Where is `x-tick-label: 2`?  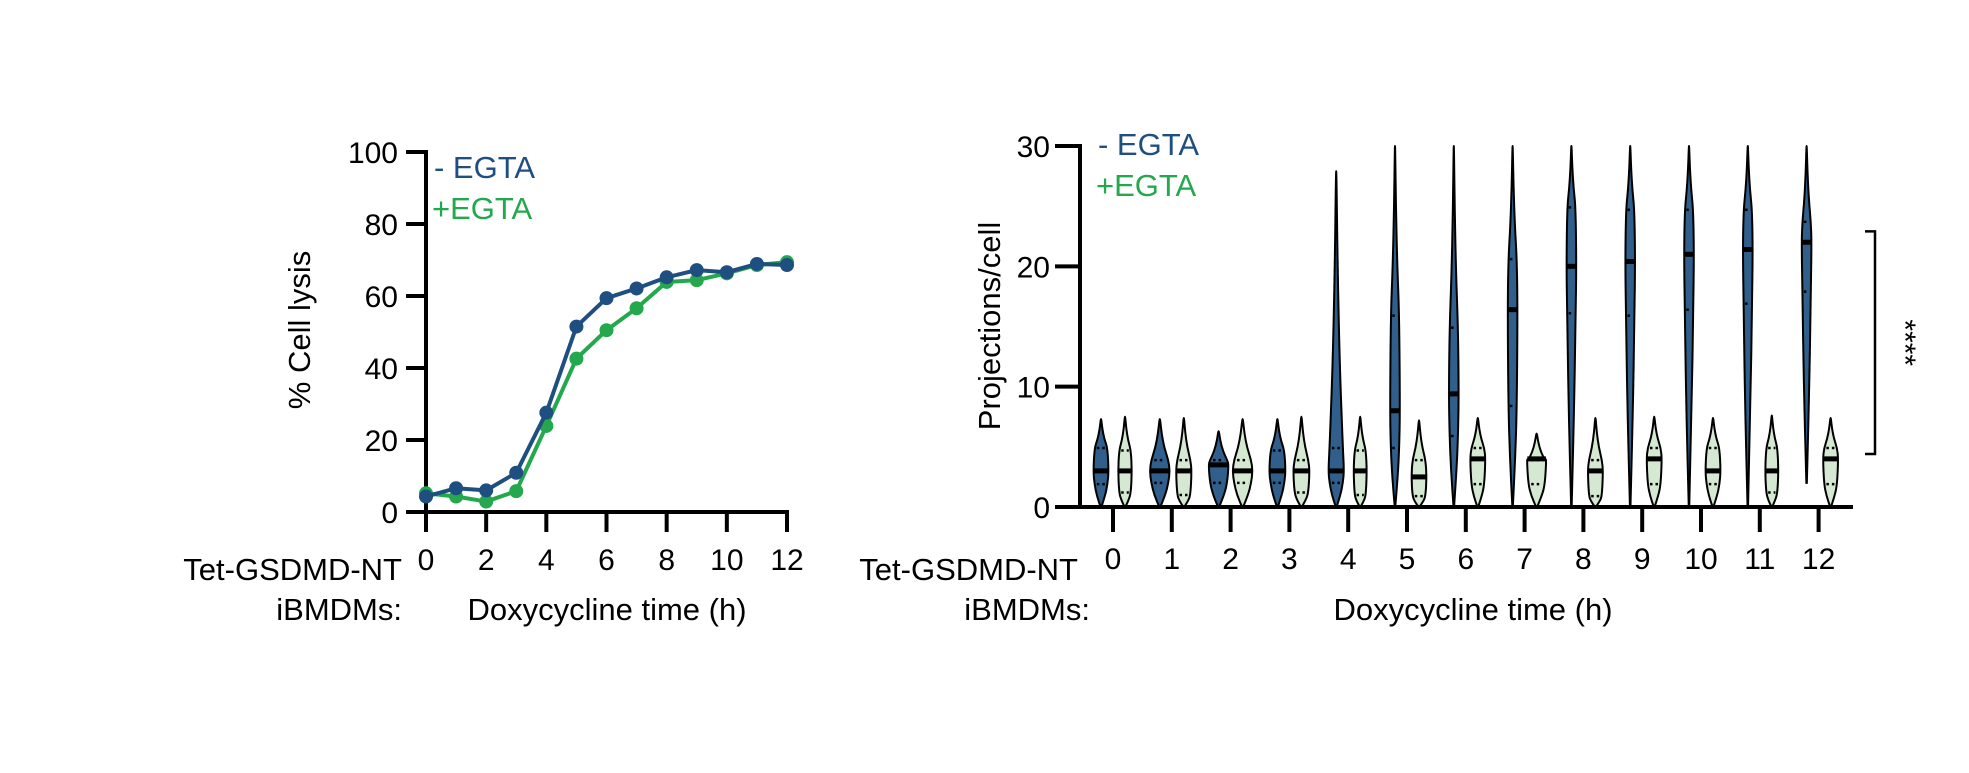
x-tick-label: 2 is located at coordinates (1230, 559).